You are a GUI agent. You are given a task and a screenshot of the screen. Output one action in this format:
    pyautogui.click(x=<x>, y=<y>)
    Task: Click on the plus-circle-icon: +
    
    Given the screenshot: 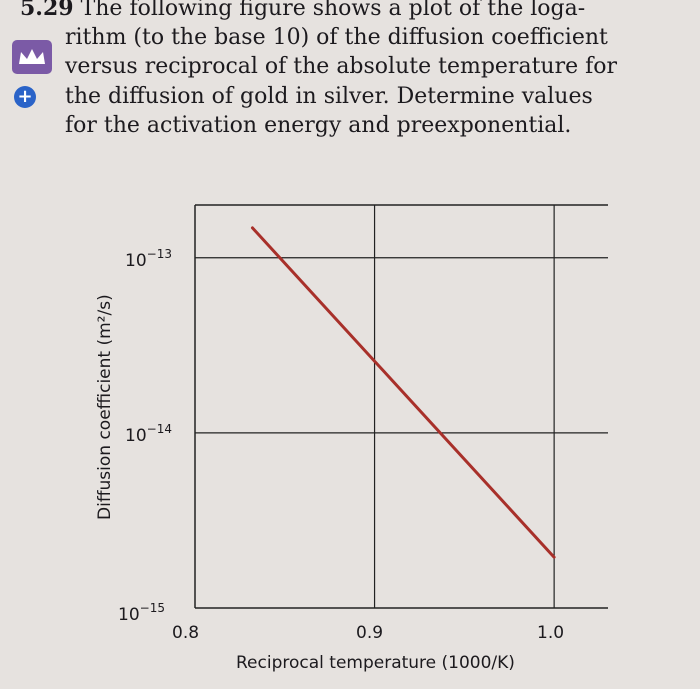 What is the action you would take?
    pyautogui.click(x=25, y=97)
    